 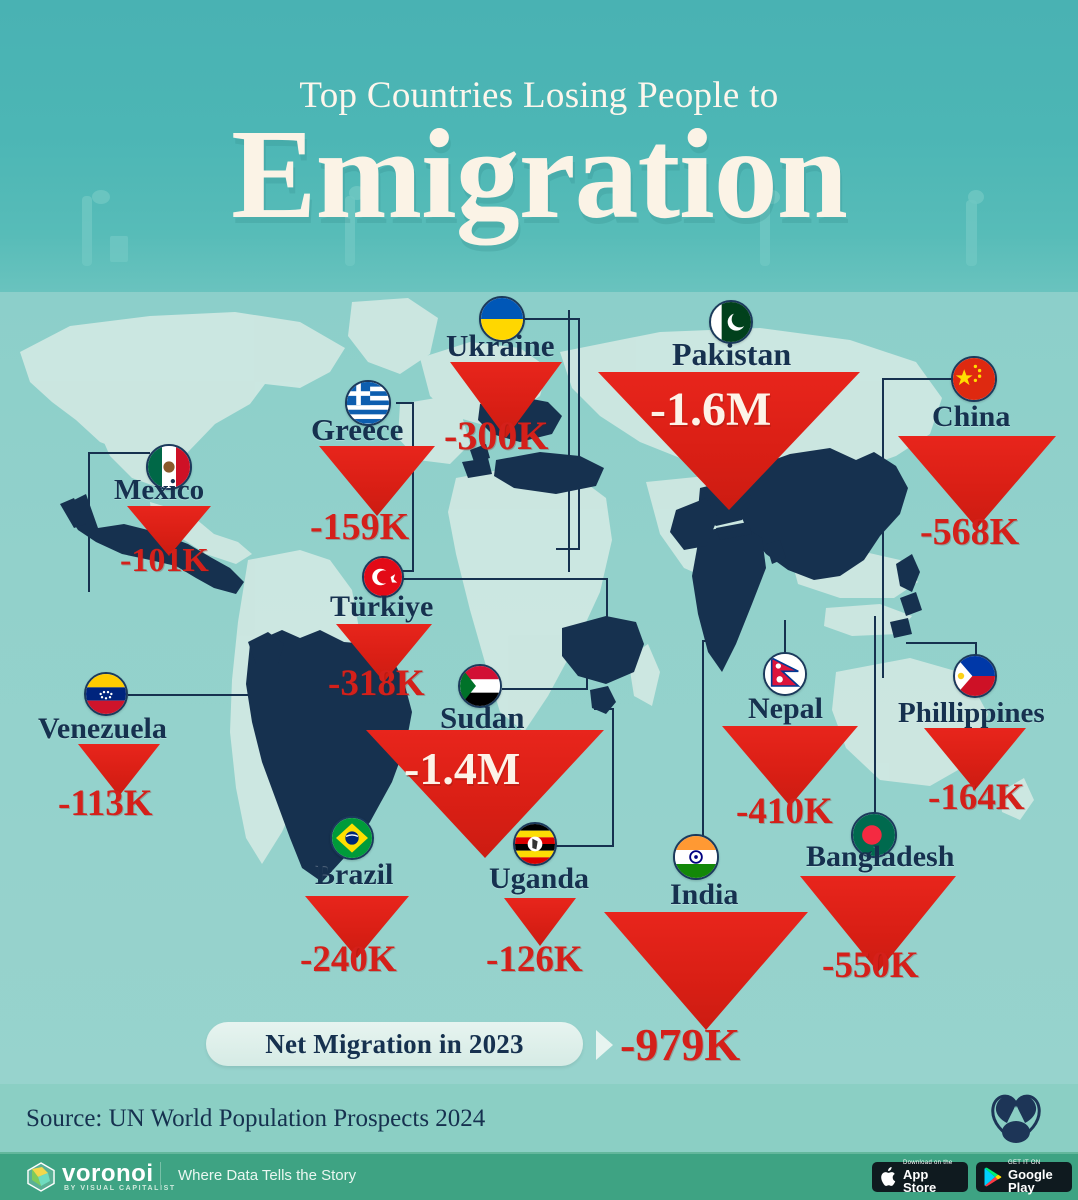 What do you see at coordinates (539, 878) in the screenshot?
I see `label-uganda: Uganda` at bounding box center [539, 878].